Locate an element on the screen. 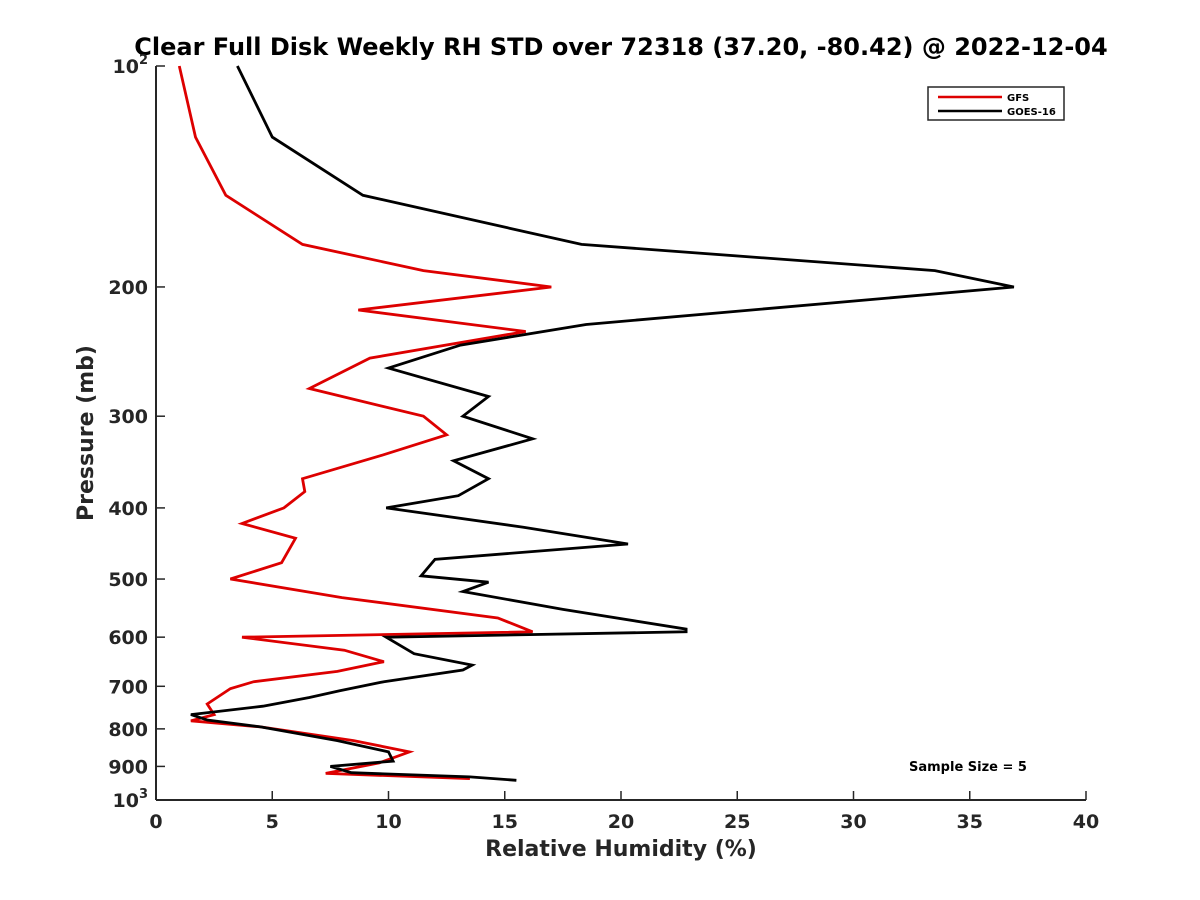 The width and height of the screenshot is (1200, 900). y-ticks: 10² 200 300 400 500 600 700 800 900 10³ is located at coordinates (136, 432).